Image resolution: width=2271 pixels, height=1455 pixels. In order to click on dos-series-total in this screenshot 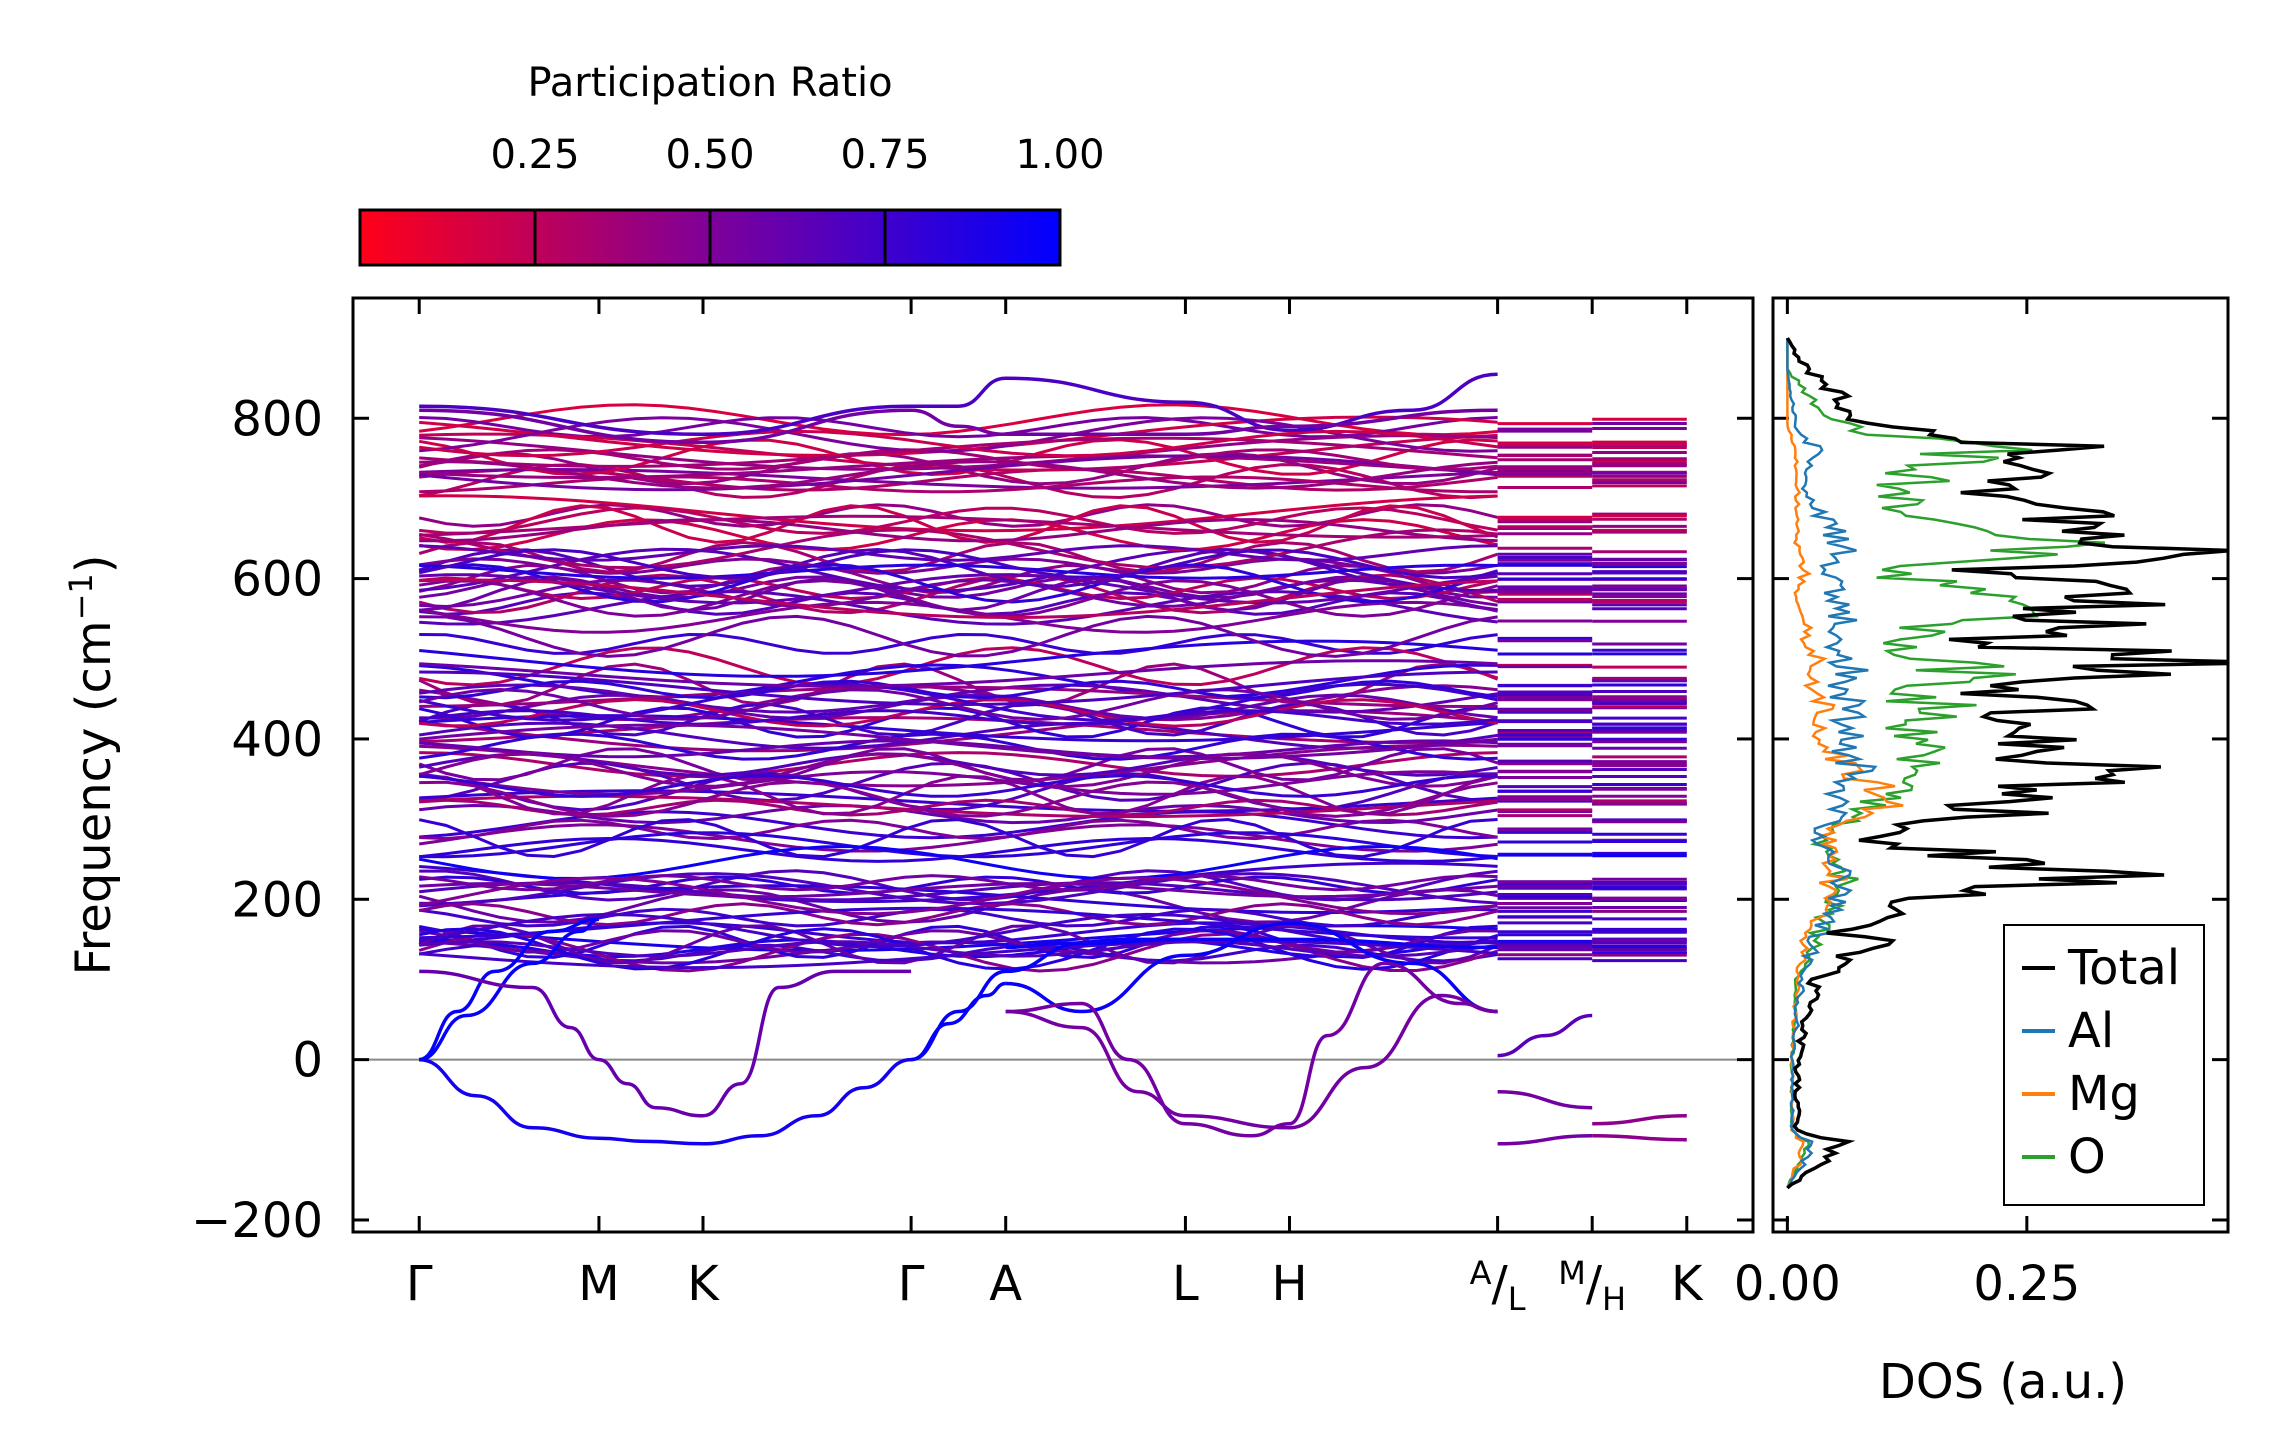, I will do `click(2006, 763)`.